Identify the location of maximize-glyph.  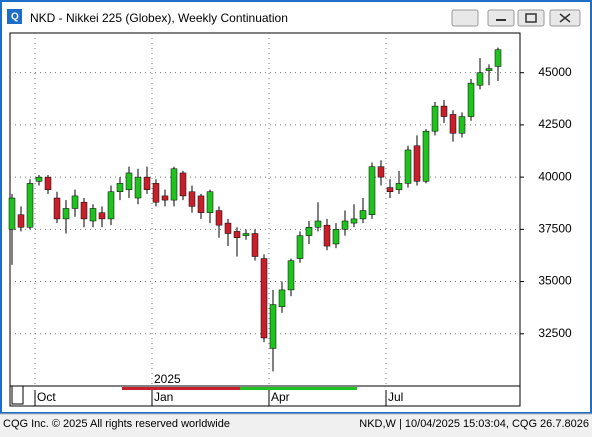
(531, 18).